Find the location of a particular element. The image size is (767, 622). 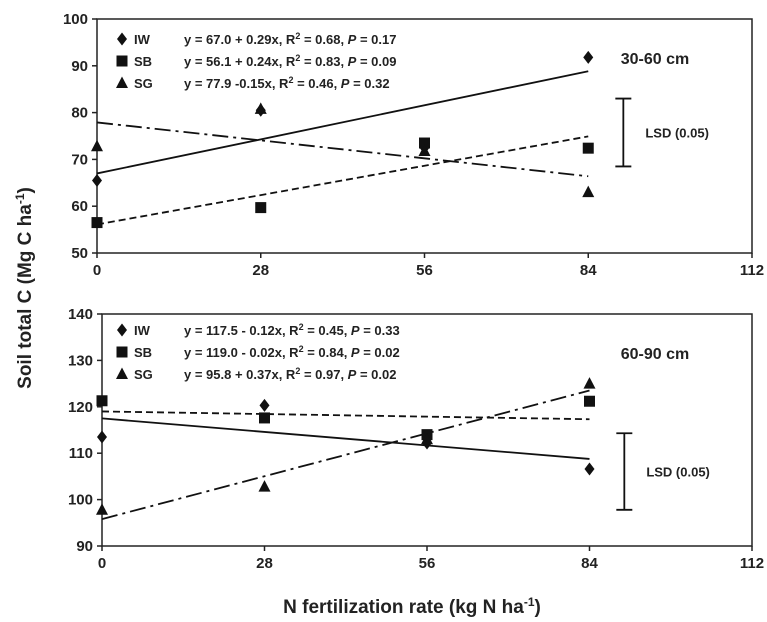

legend-name-iw: IW is located at coordinates (142, 39).